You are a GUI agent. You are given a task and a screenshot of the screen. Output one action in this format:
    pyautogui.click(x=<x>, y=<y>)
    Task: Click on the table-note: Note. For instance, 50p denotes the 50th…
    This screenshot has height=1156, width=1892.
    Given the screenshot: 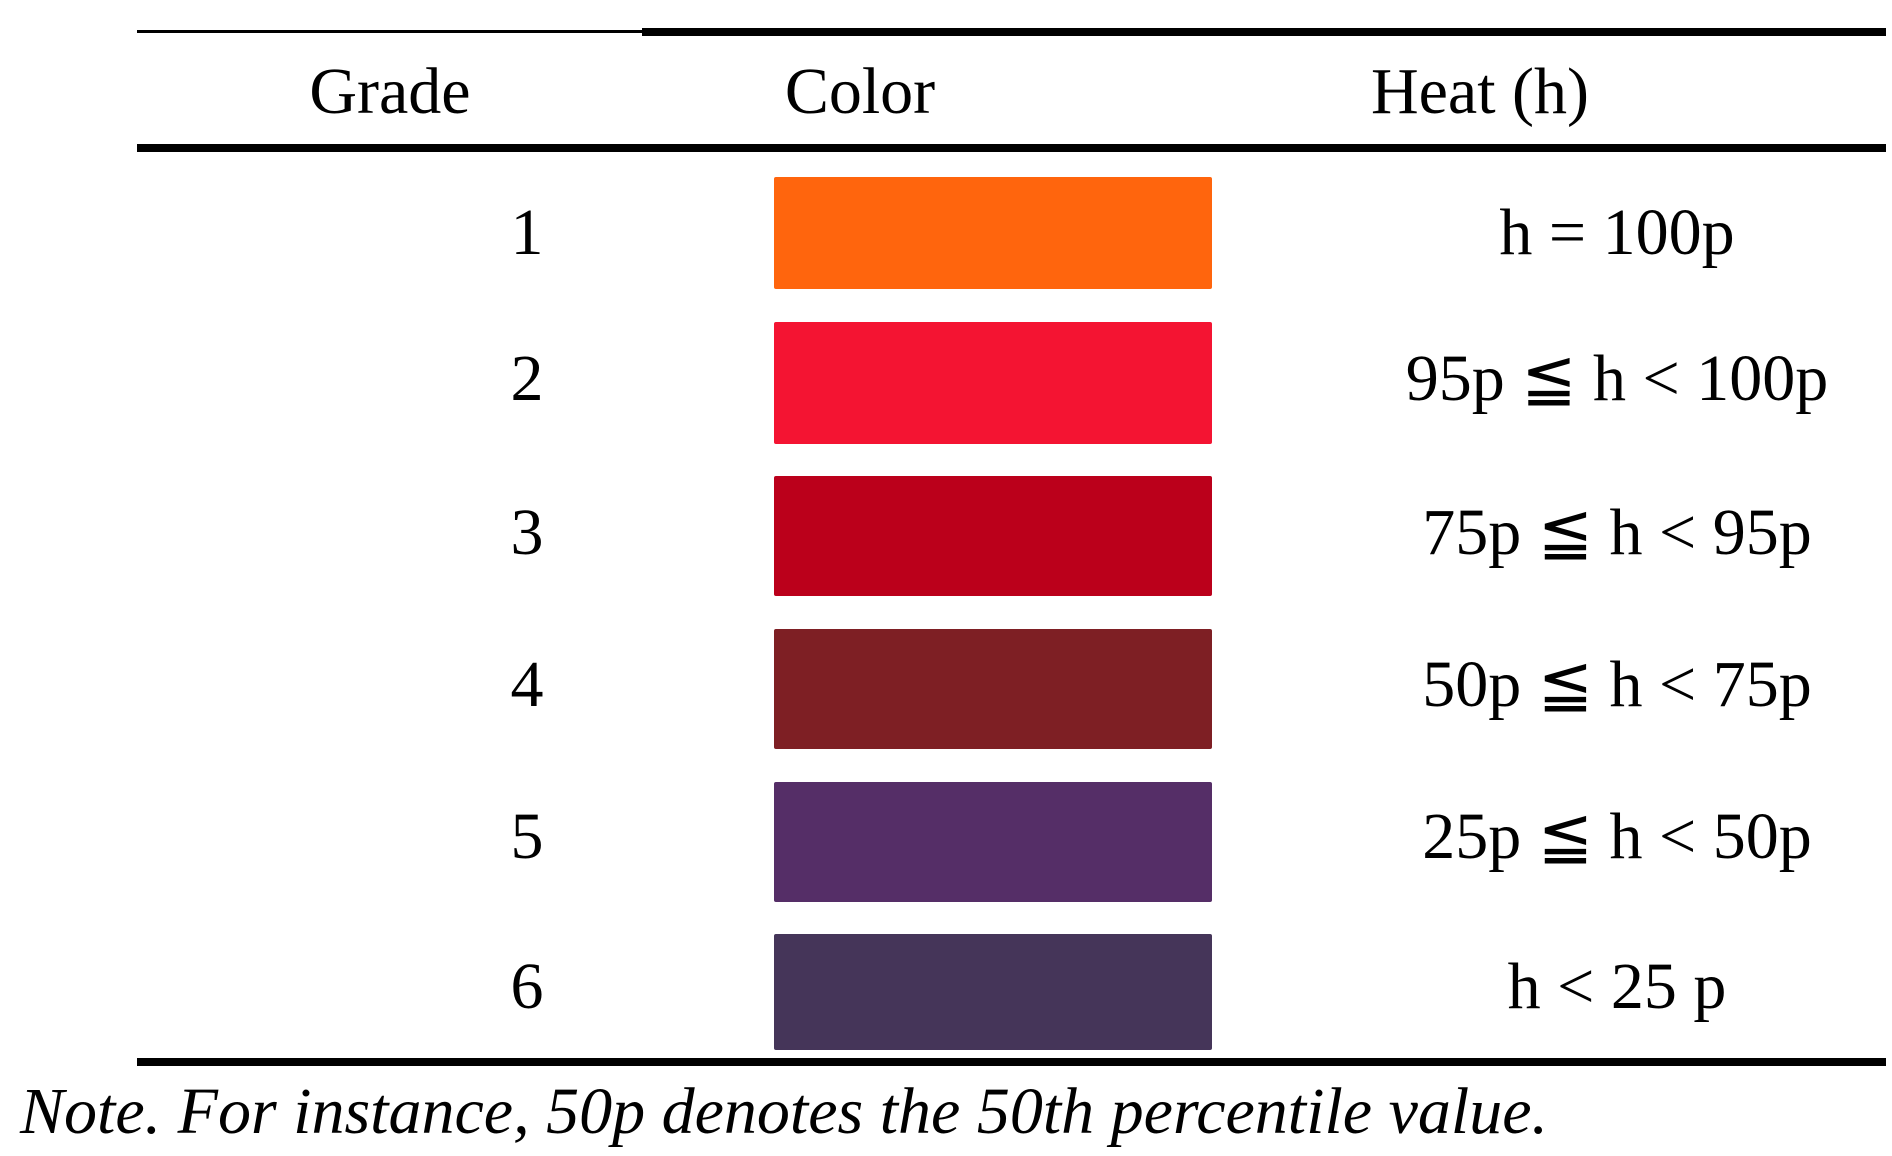 What is the action you would take?
    pyautogui.click(x=784, y=1111)
    